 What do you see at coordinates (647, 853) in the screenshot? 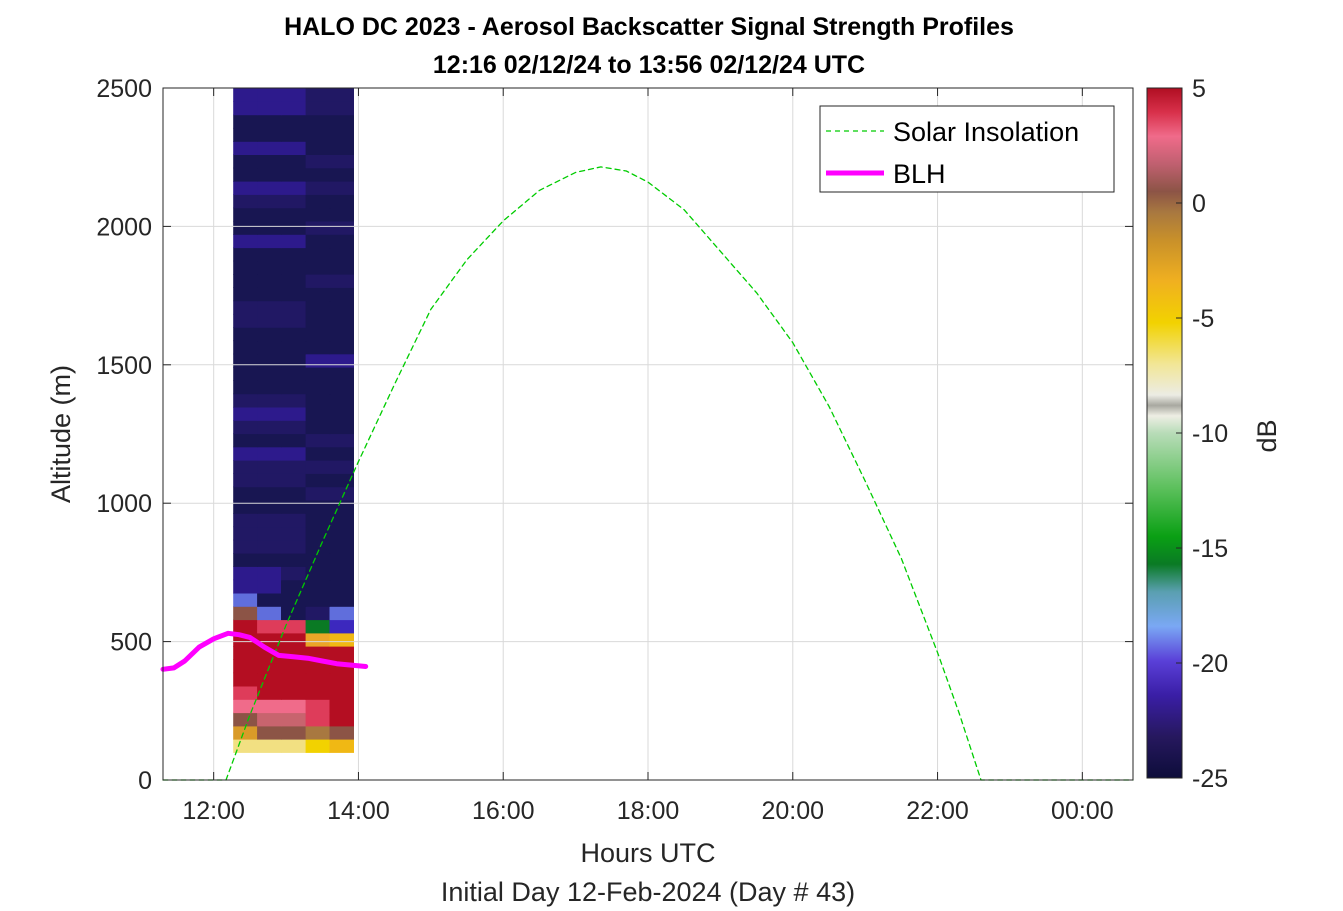
I see `x-axis-label: Hours UTC` at bounding box center [647, 853].